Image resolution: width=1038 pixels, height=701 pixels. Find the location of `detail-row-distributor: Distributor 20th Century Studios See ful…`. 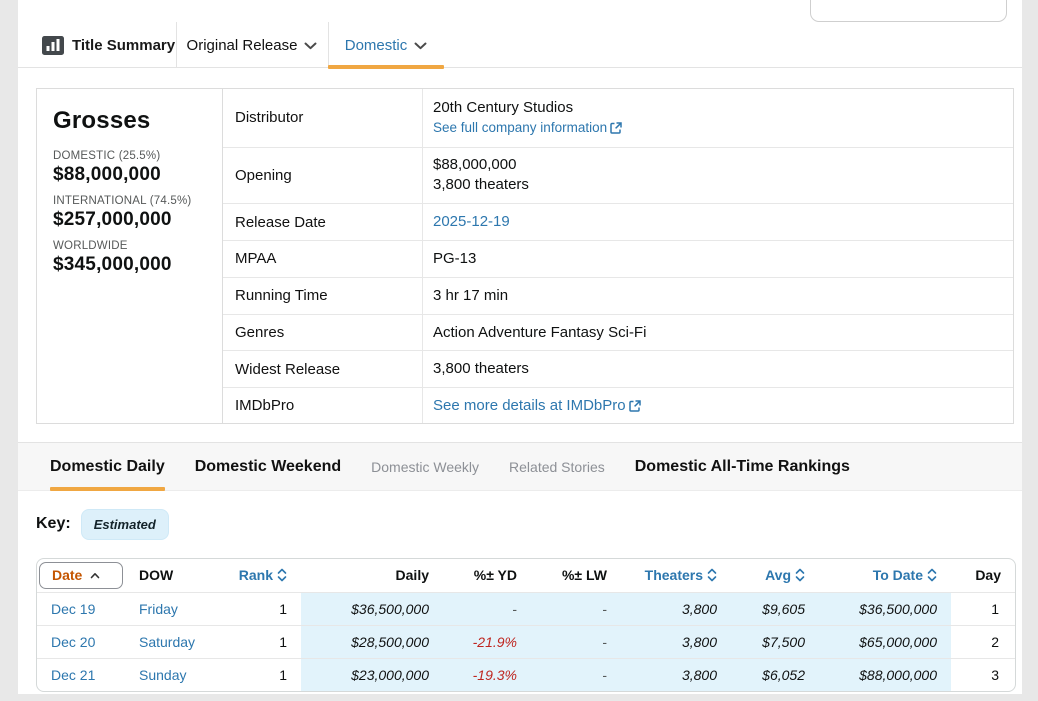

detail-row-distributor: Distributor 20th Century Studios See ful… is located at coordinates (618, 118).